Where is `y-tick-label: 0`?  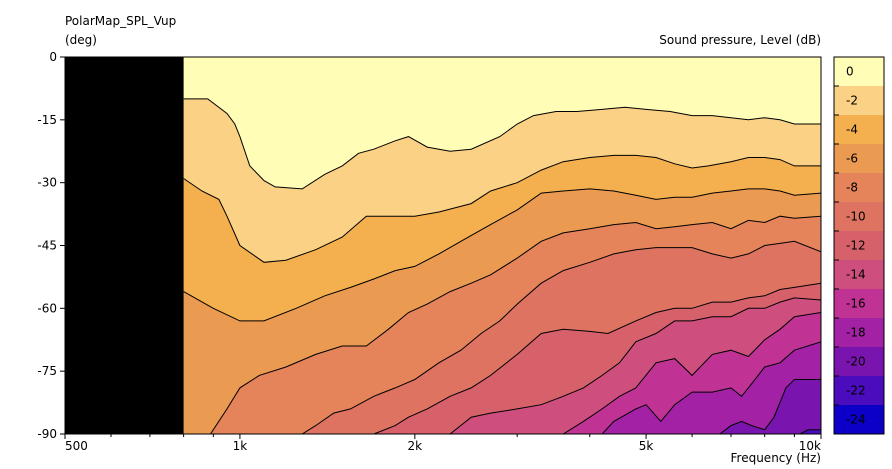
y-tick-label: 0 is located at coordinates (53, 57).